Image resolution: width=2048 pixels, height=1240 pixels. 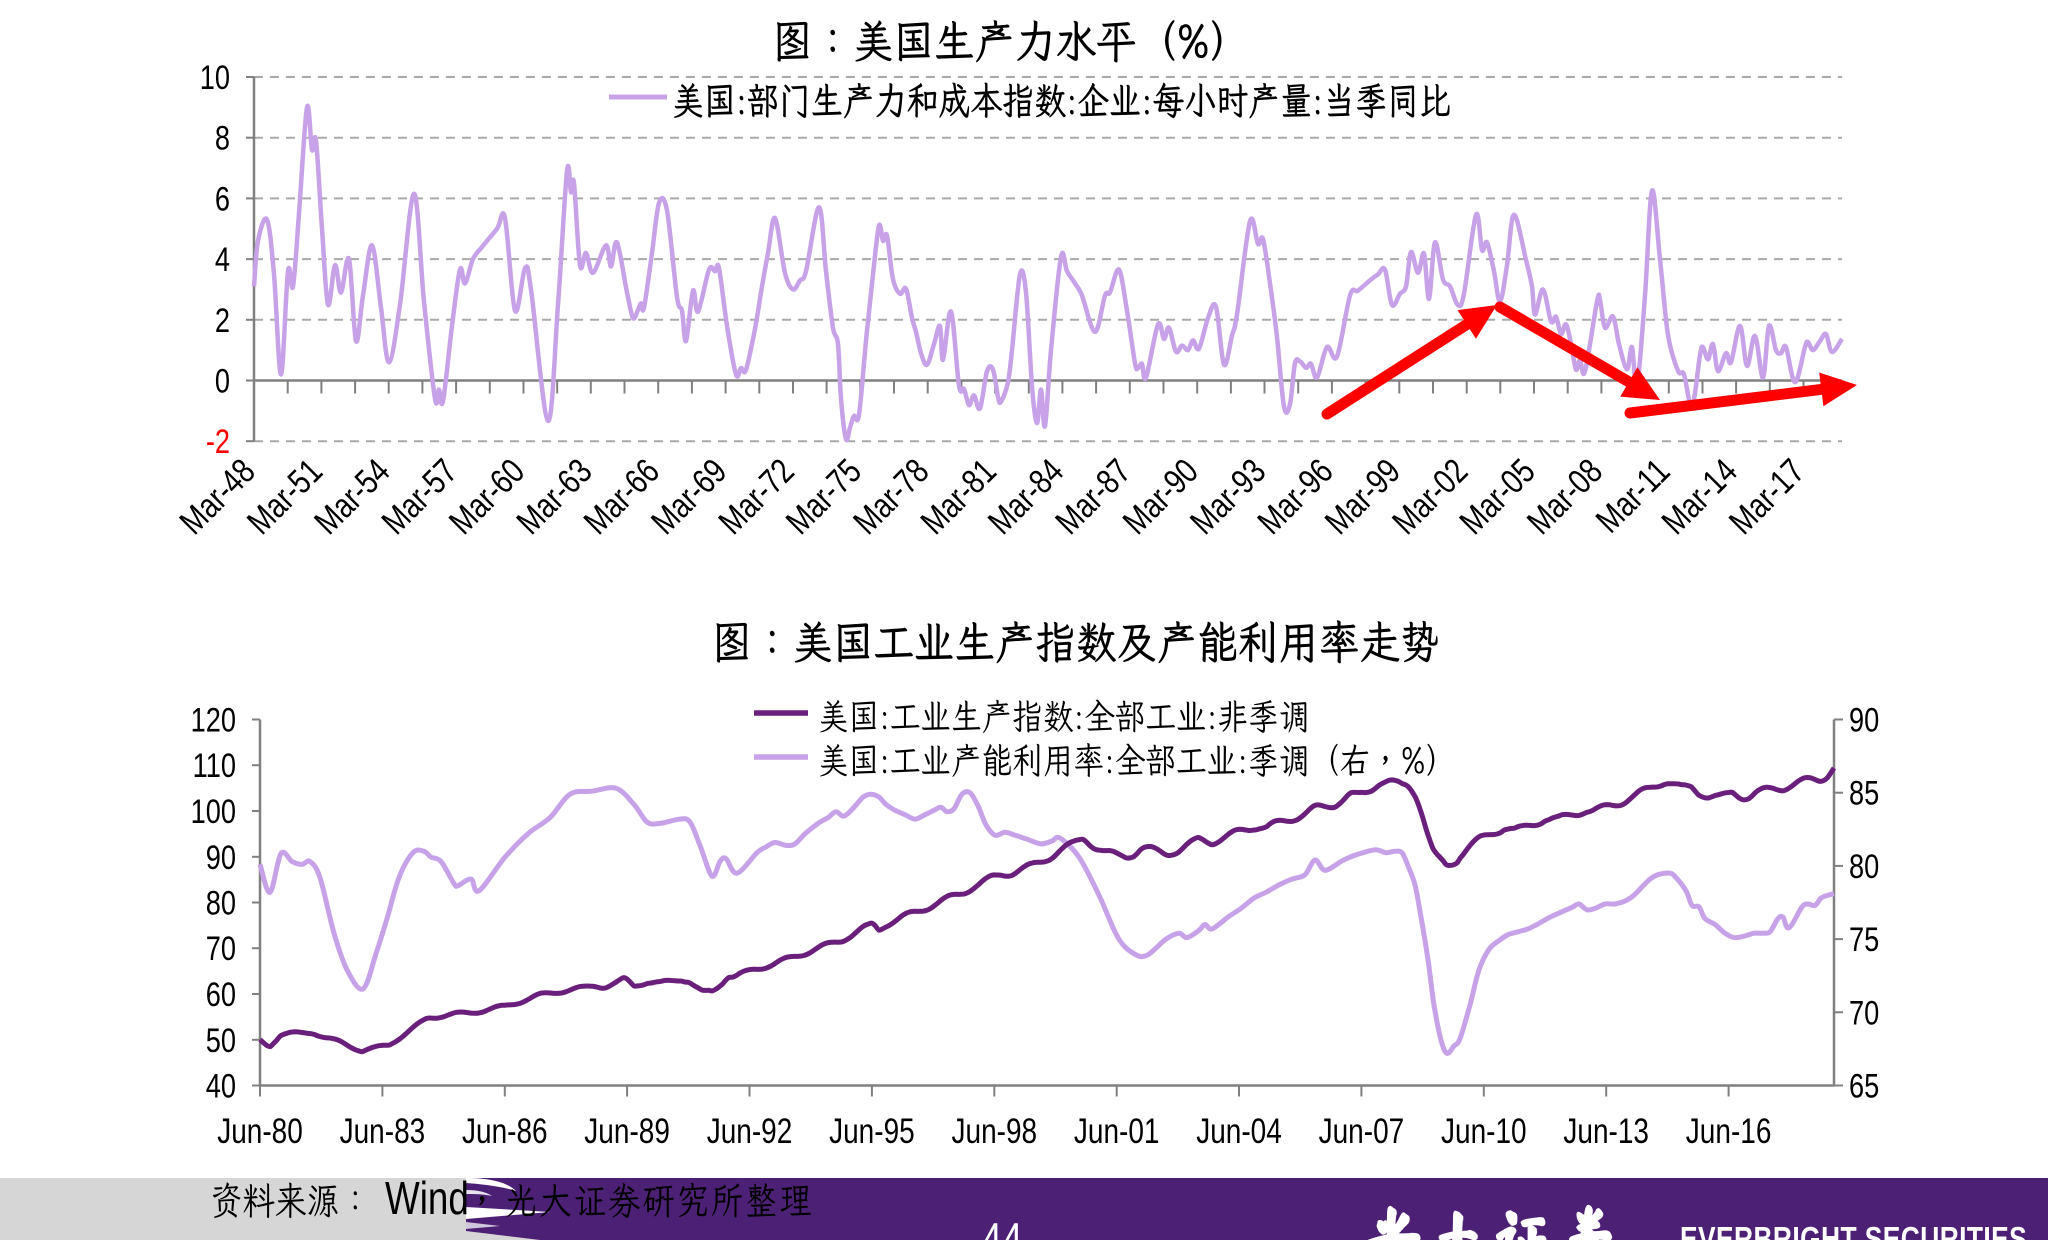 What do you see at coordinates (221, 1040) in the screenshot?
I see `svg-text: 50` at bounding box center [221, 1040].